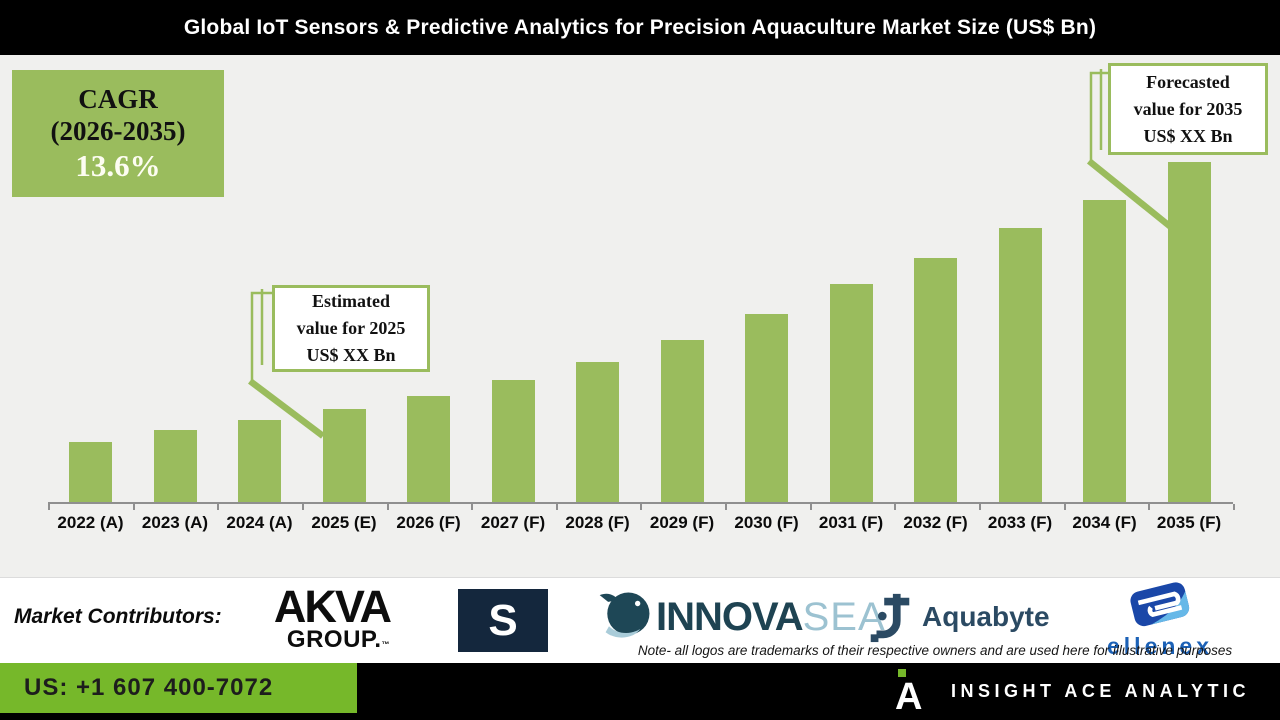  Describe the element at coordinates (682, 522) in the screenshot. I see `x-axis-label-2029 (F): 2029 (F)` at that location.